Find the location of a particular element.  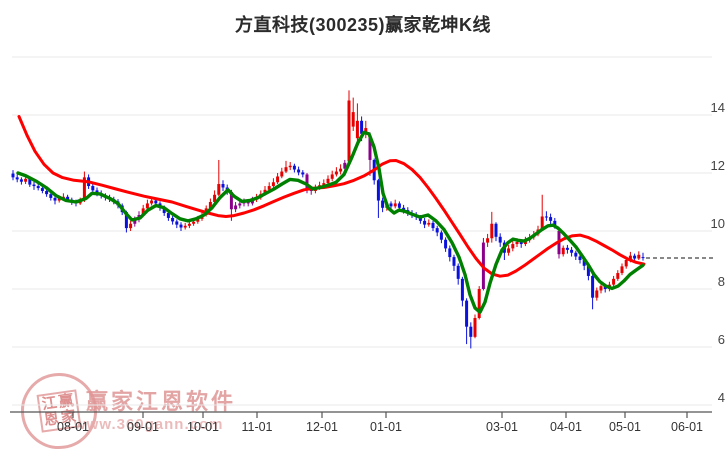

x-axis-tick-label: 10-01 is located at coordinates (203, 427).